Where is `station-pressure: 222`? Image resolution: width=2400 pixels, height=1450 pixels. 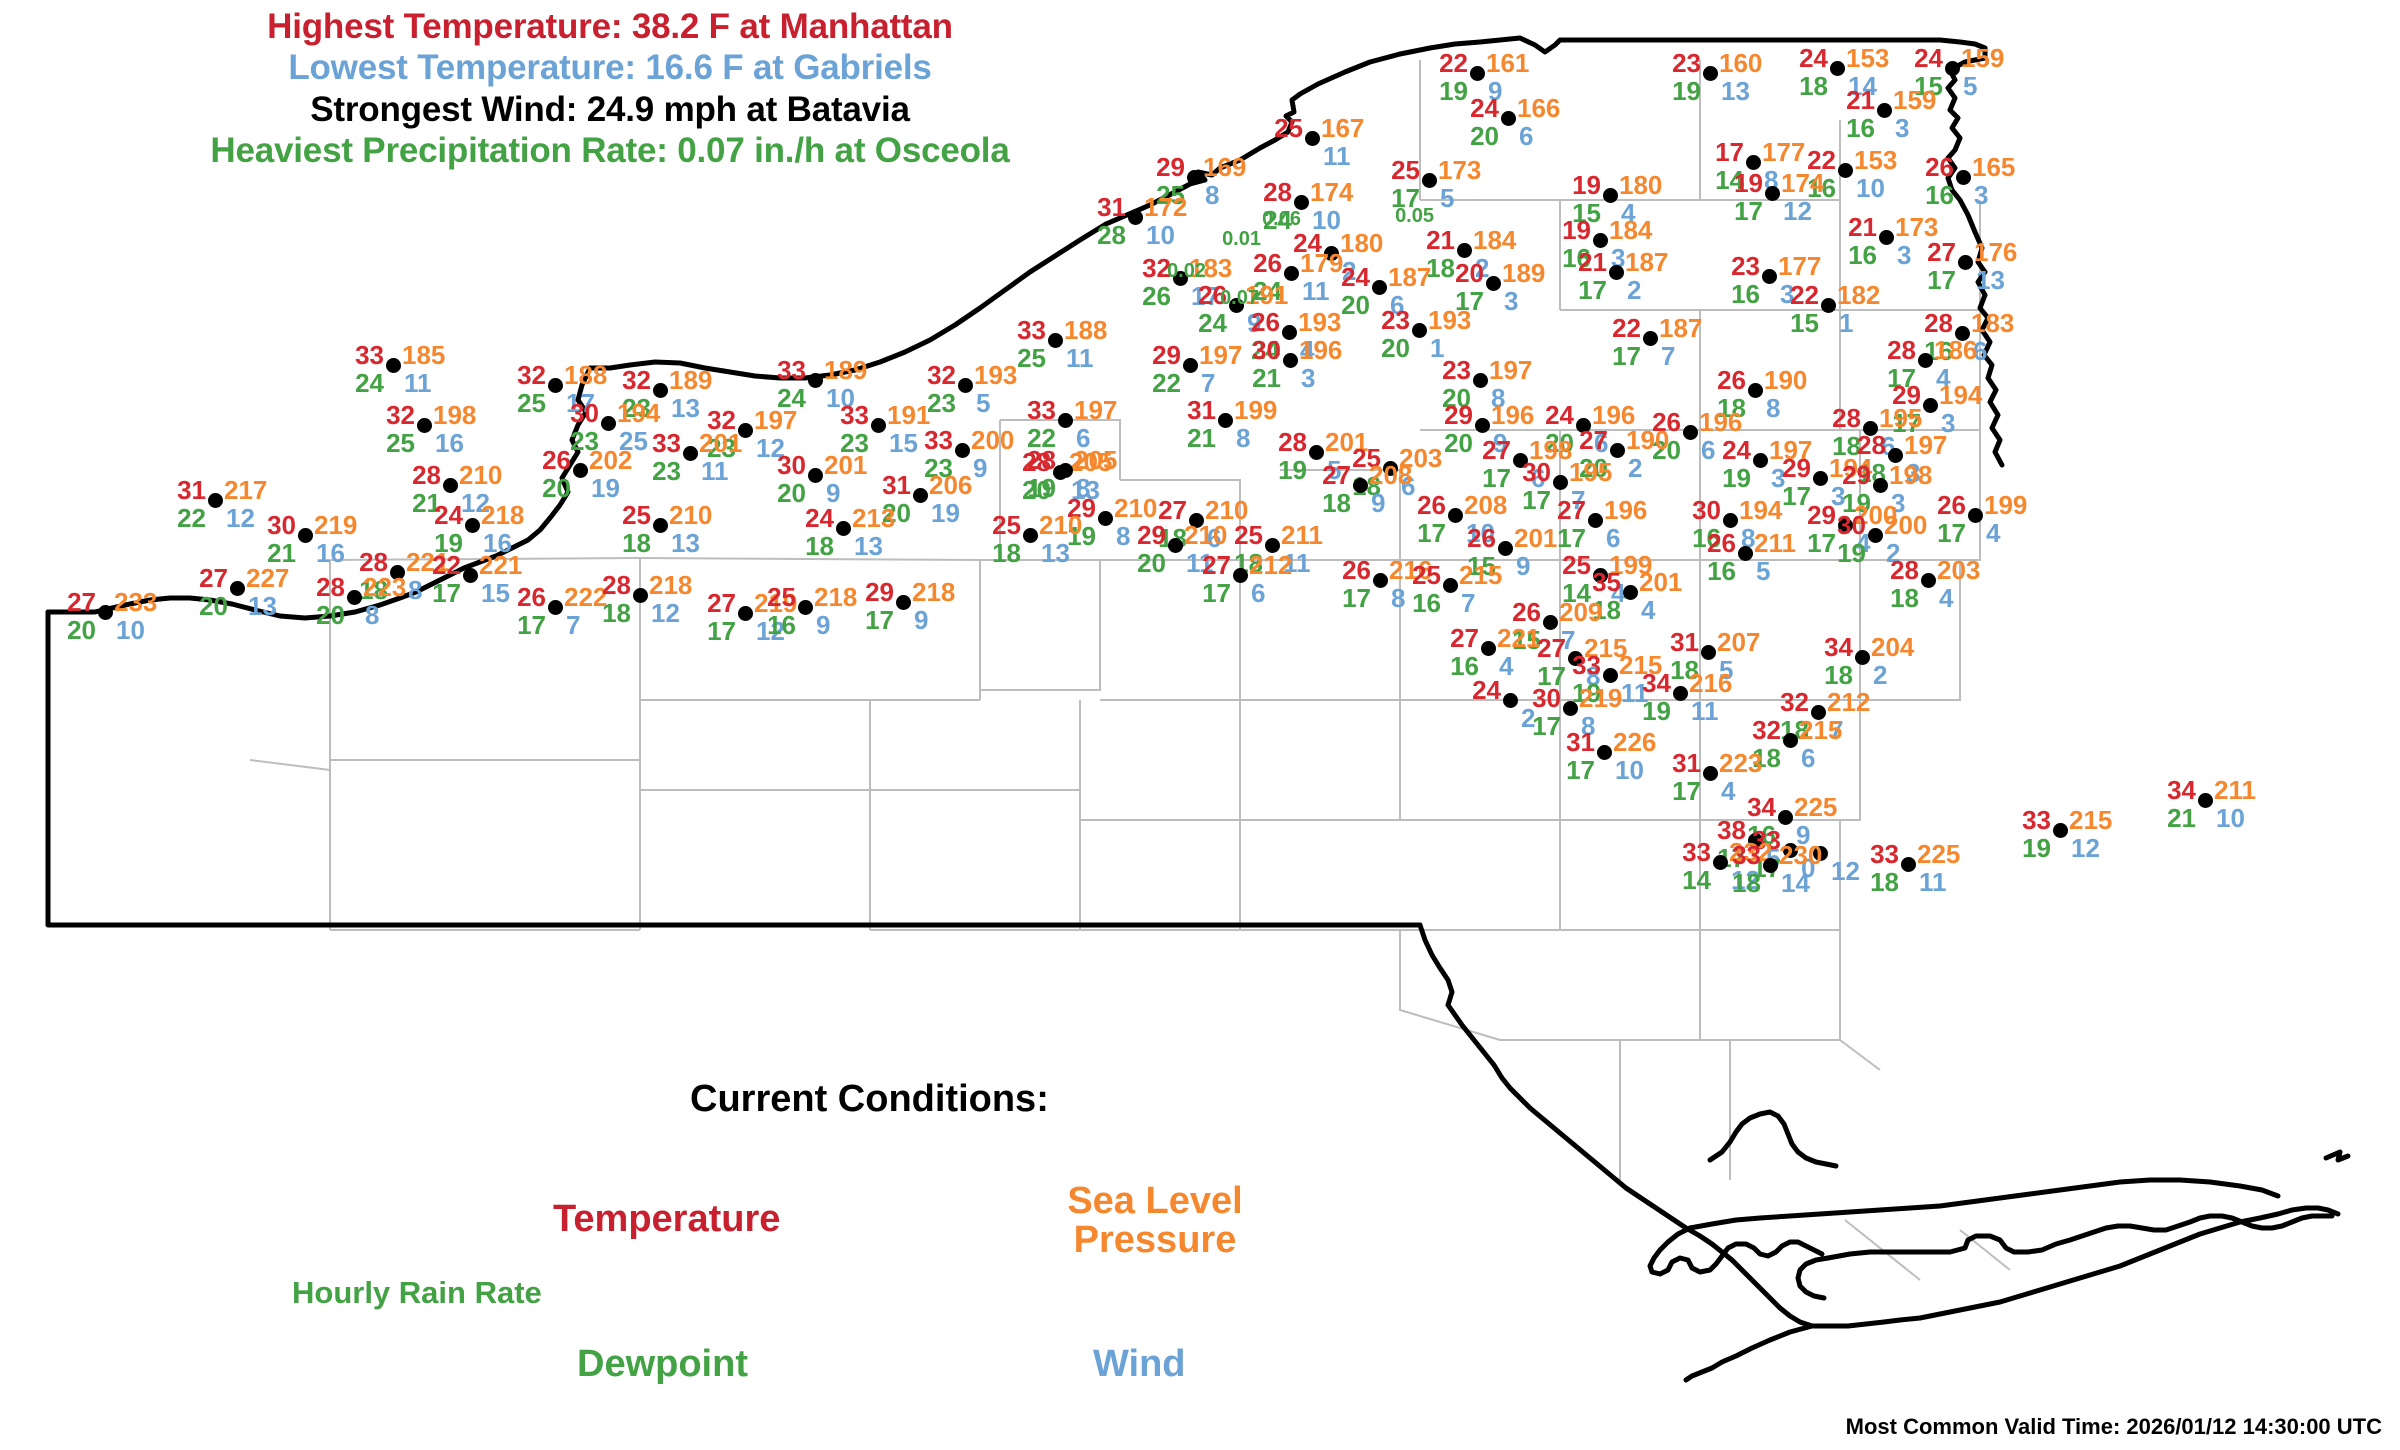
station-pressure: 222 is located at coordinates (586, 597).